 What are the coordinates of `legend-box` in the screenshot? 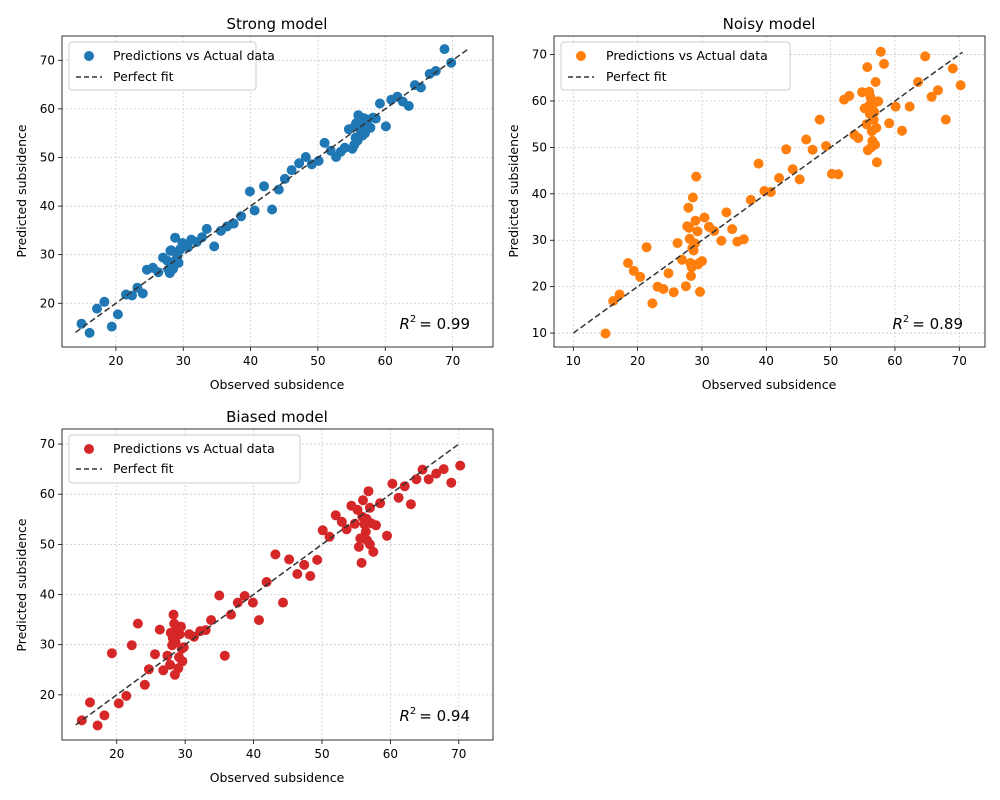 It's located at (184, 459).